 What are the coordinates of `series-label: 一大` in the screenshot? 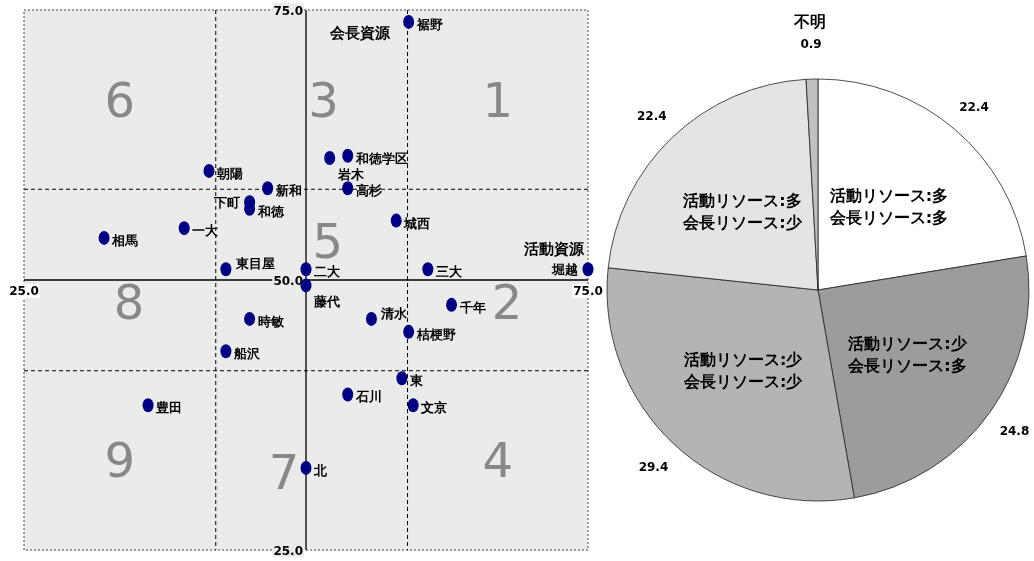 It's located at (206, 231).